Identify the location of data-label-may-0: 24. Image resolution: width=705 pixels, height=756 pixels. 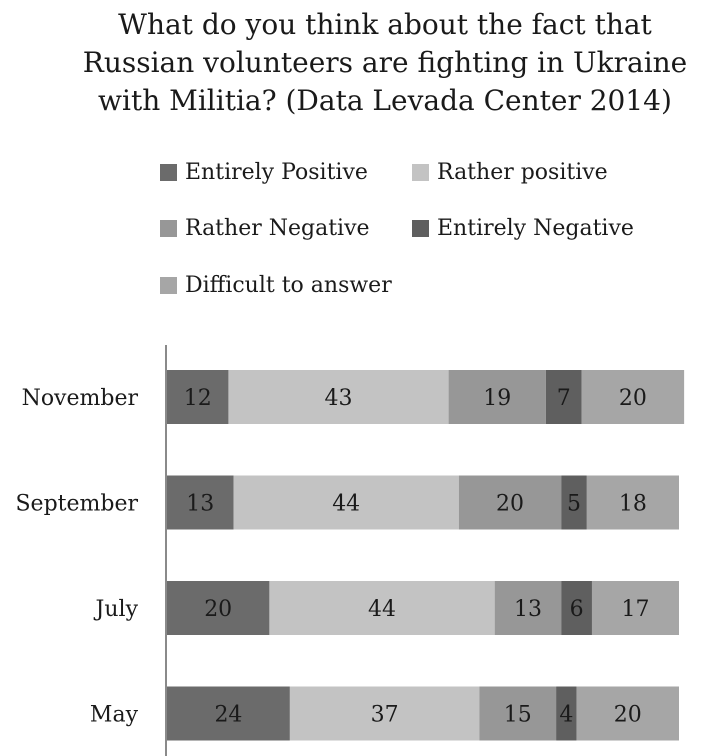
(228, 715).